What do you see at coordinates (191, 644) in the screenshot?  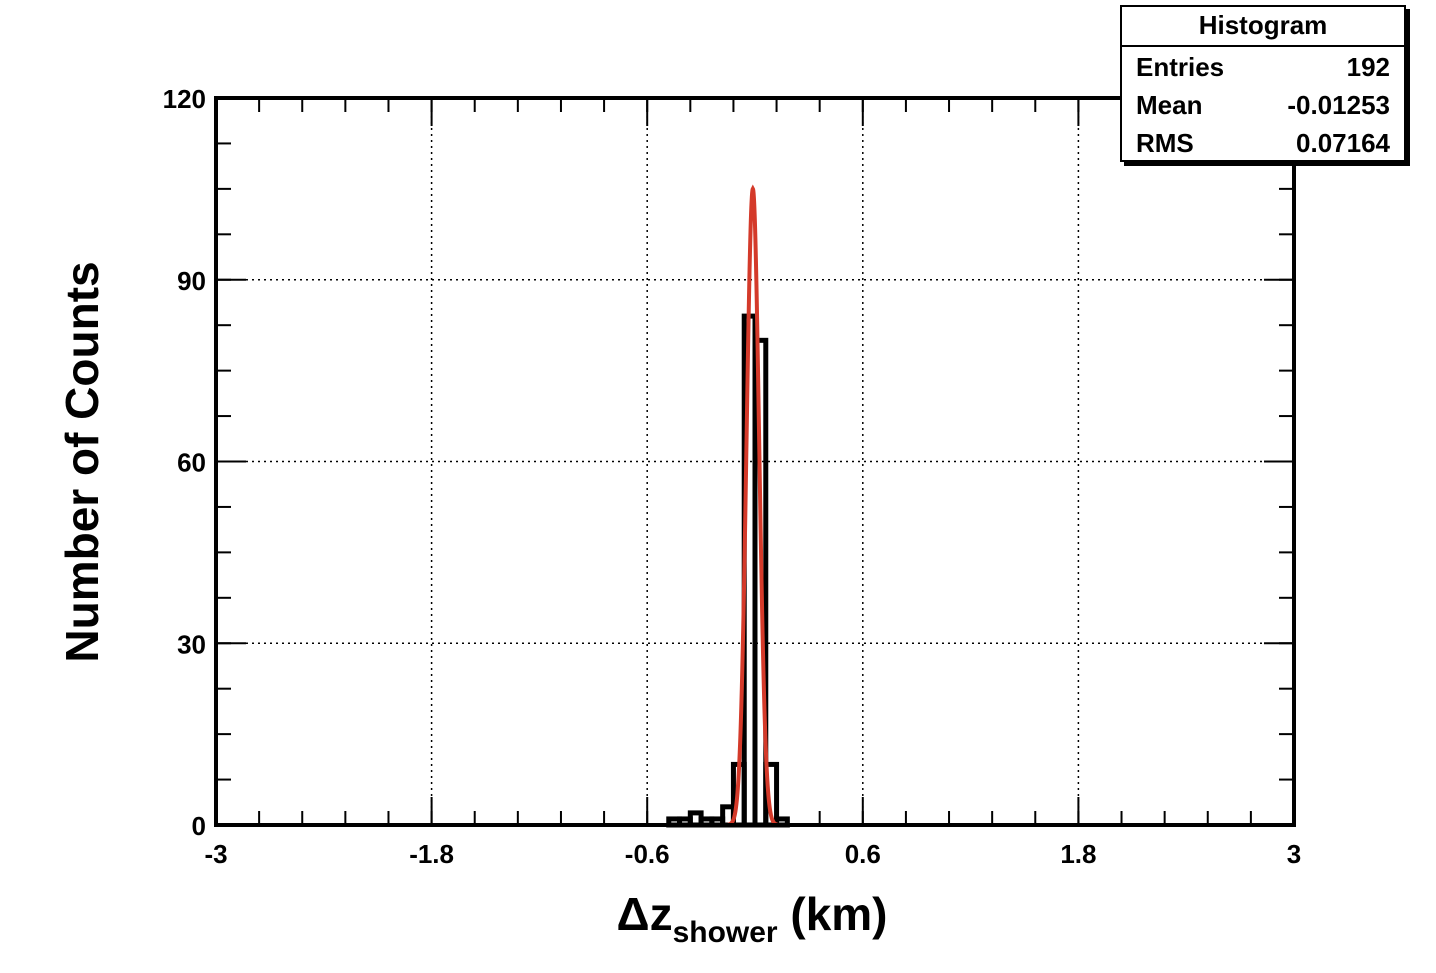 I see `y-tick-label: 30` at bounding box center [191, 644].